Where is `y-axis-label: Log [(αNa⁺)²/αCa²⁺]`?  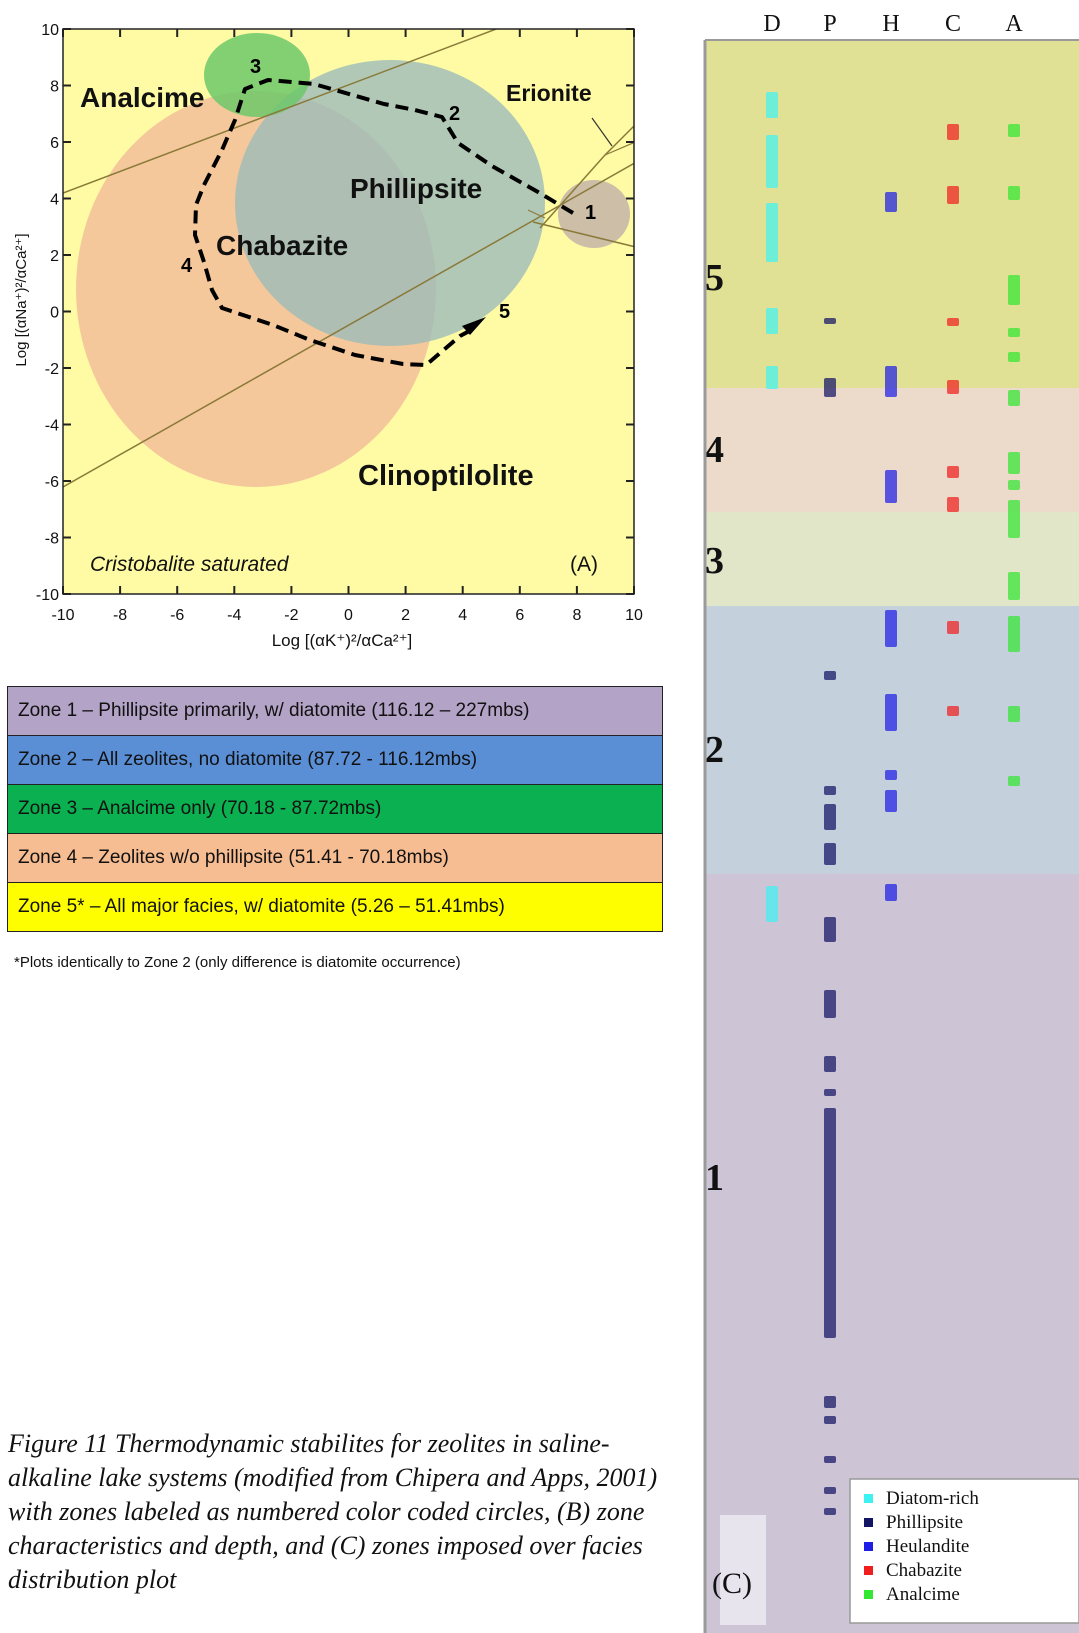
y-axis-label: Log [(αNa⁺)²/αCa²⁺] is located at coordinates (21, 299).